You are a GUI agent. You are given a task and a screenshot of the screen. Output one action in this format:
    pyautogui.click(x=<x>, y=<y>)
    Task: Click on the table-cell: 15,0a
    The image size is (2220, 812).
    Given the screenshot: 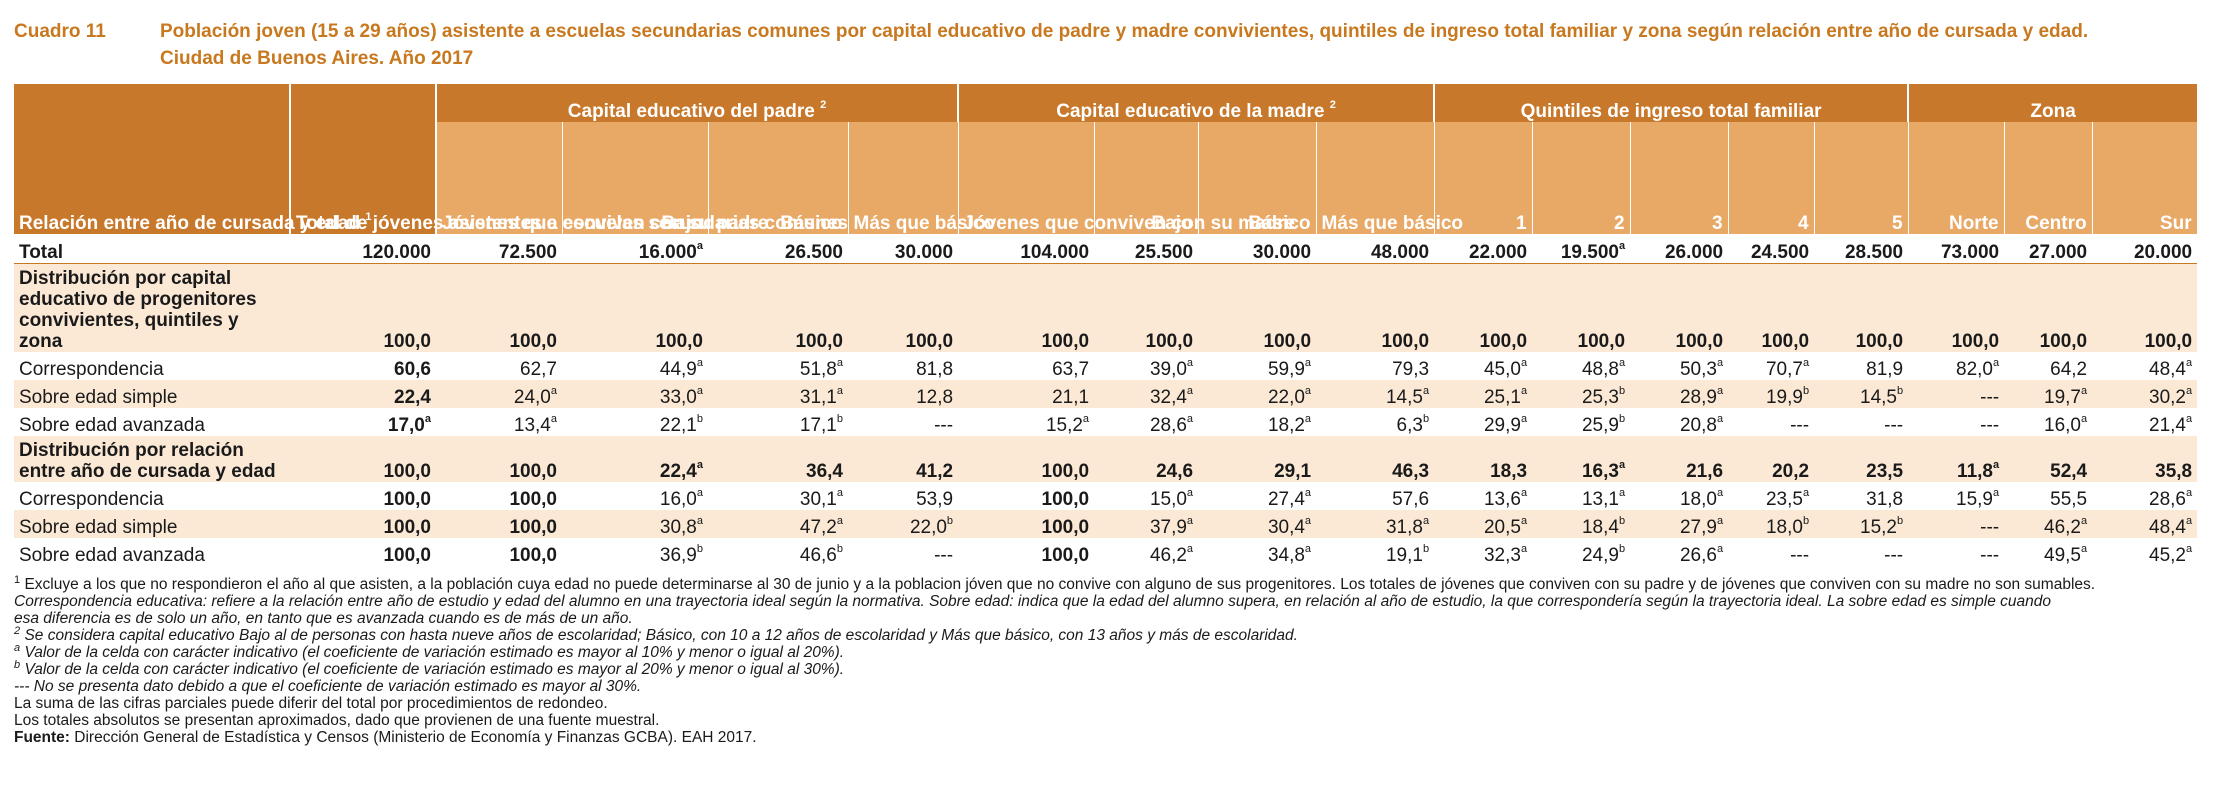 What is the action you would take?
    pyautogui.click(x=1171, y=499)
    